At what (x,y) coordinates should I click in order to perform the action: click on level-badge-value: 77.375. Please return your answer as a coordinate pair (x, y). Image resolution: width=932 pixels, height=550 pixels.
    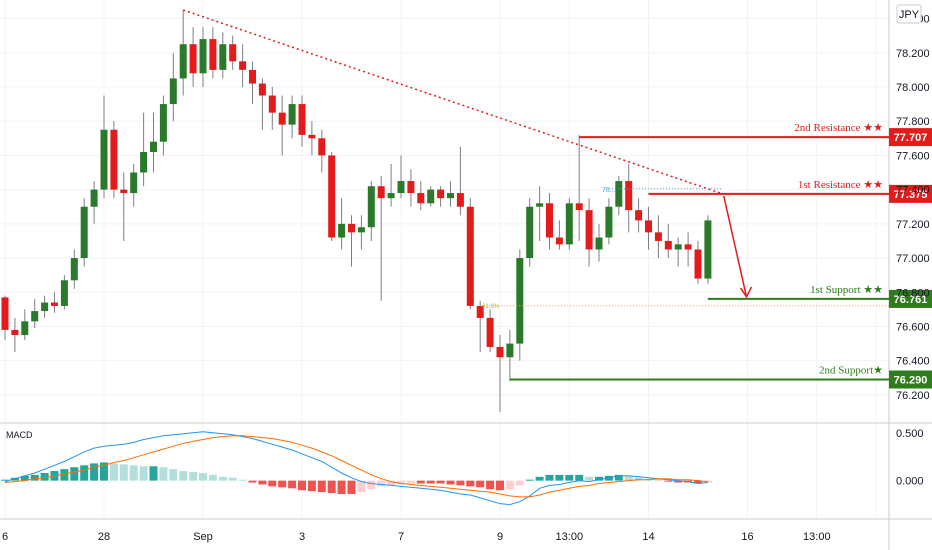
    Looking at the image, I should click on (911, 195).